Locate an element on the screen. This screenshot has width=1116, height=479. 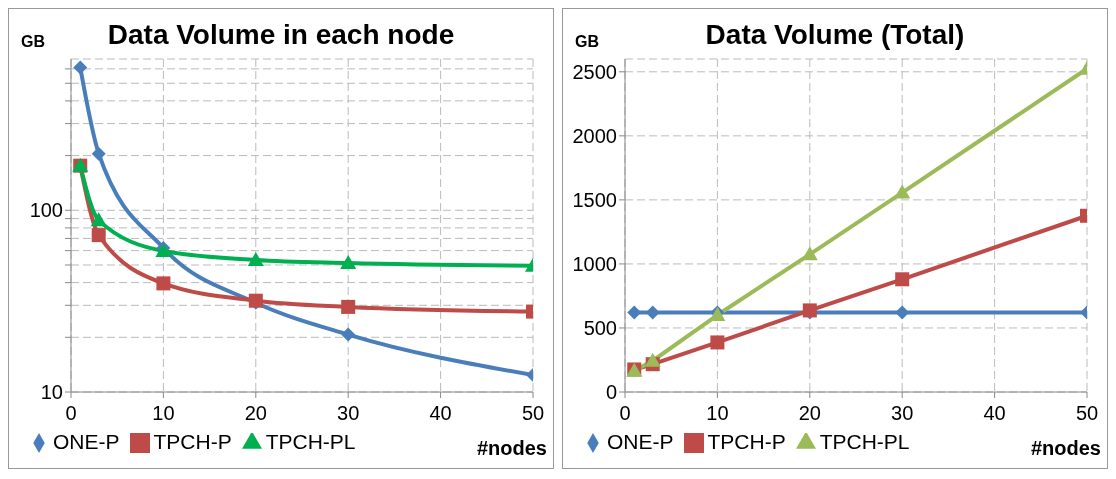
y-tick-label: 1500 is located at coordinates (594, 199).